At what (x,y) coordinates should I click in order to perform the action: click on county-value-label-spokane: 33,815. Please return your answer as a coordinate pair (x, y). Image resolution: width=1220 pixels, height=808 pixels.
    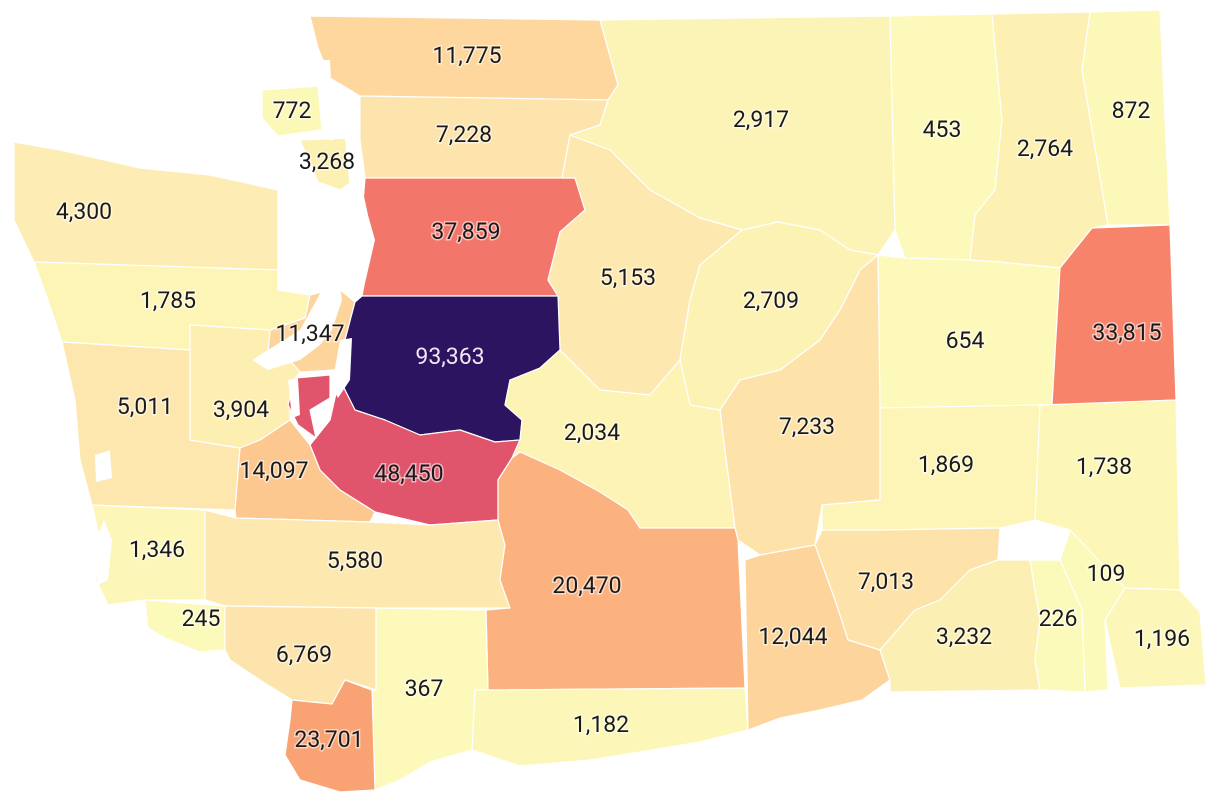
    Looking at the image, I should click on (1126, 332).